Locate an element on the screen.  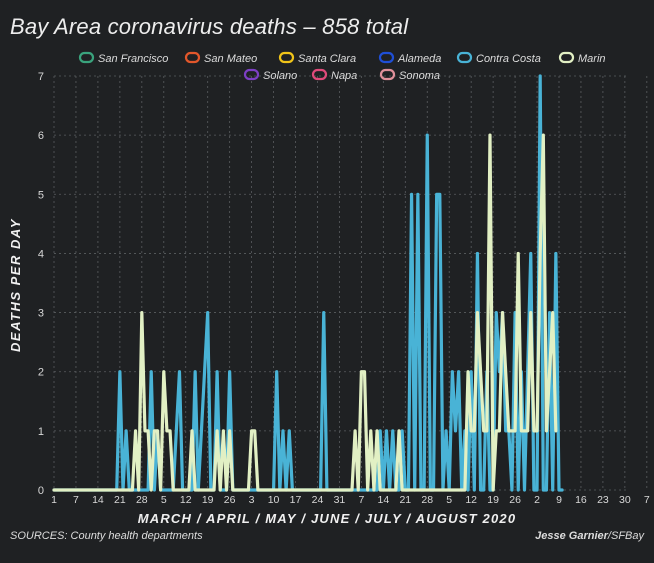
legend-label-napa: Napa is located at coordinates (344, 76).